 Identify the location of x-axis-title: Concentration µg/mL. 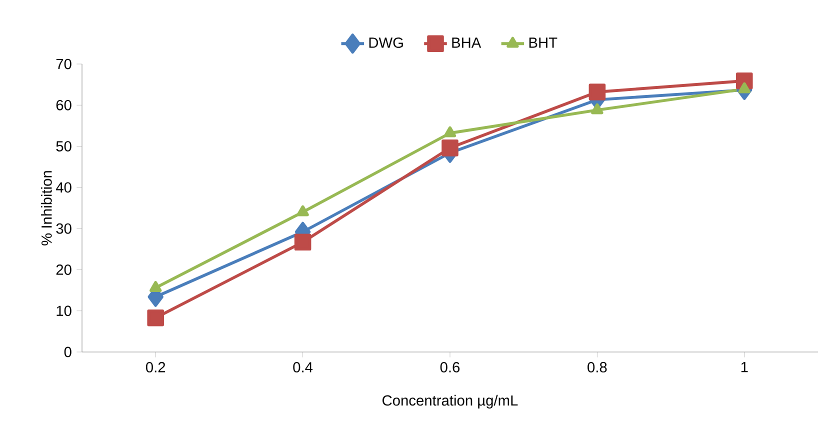
(450, 401).